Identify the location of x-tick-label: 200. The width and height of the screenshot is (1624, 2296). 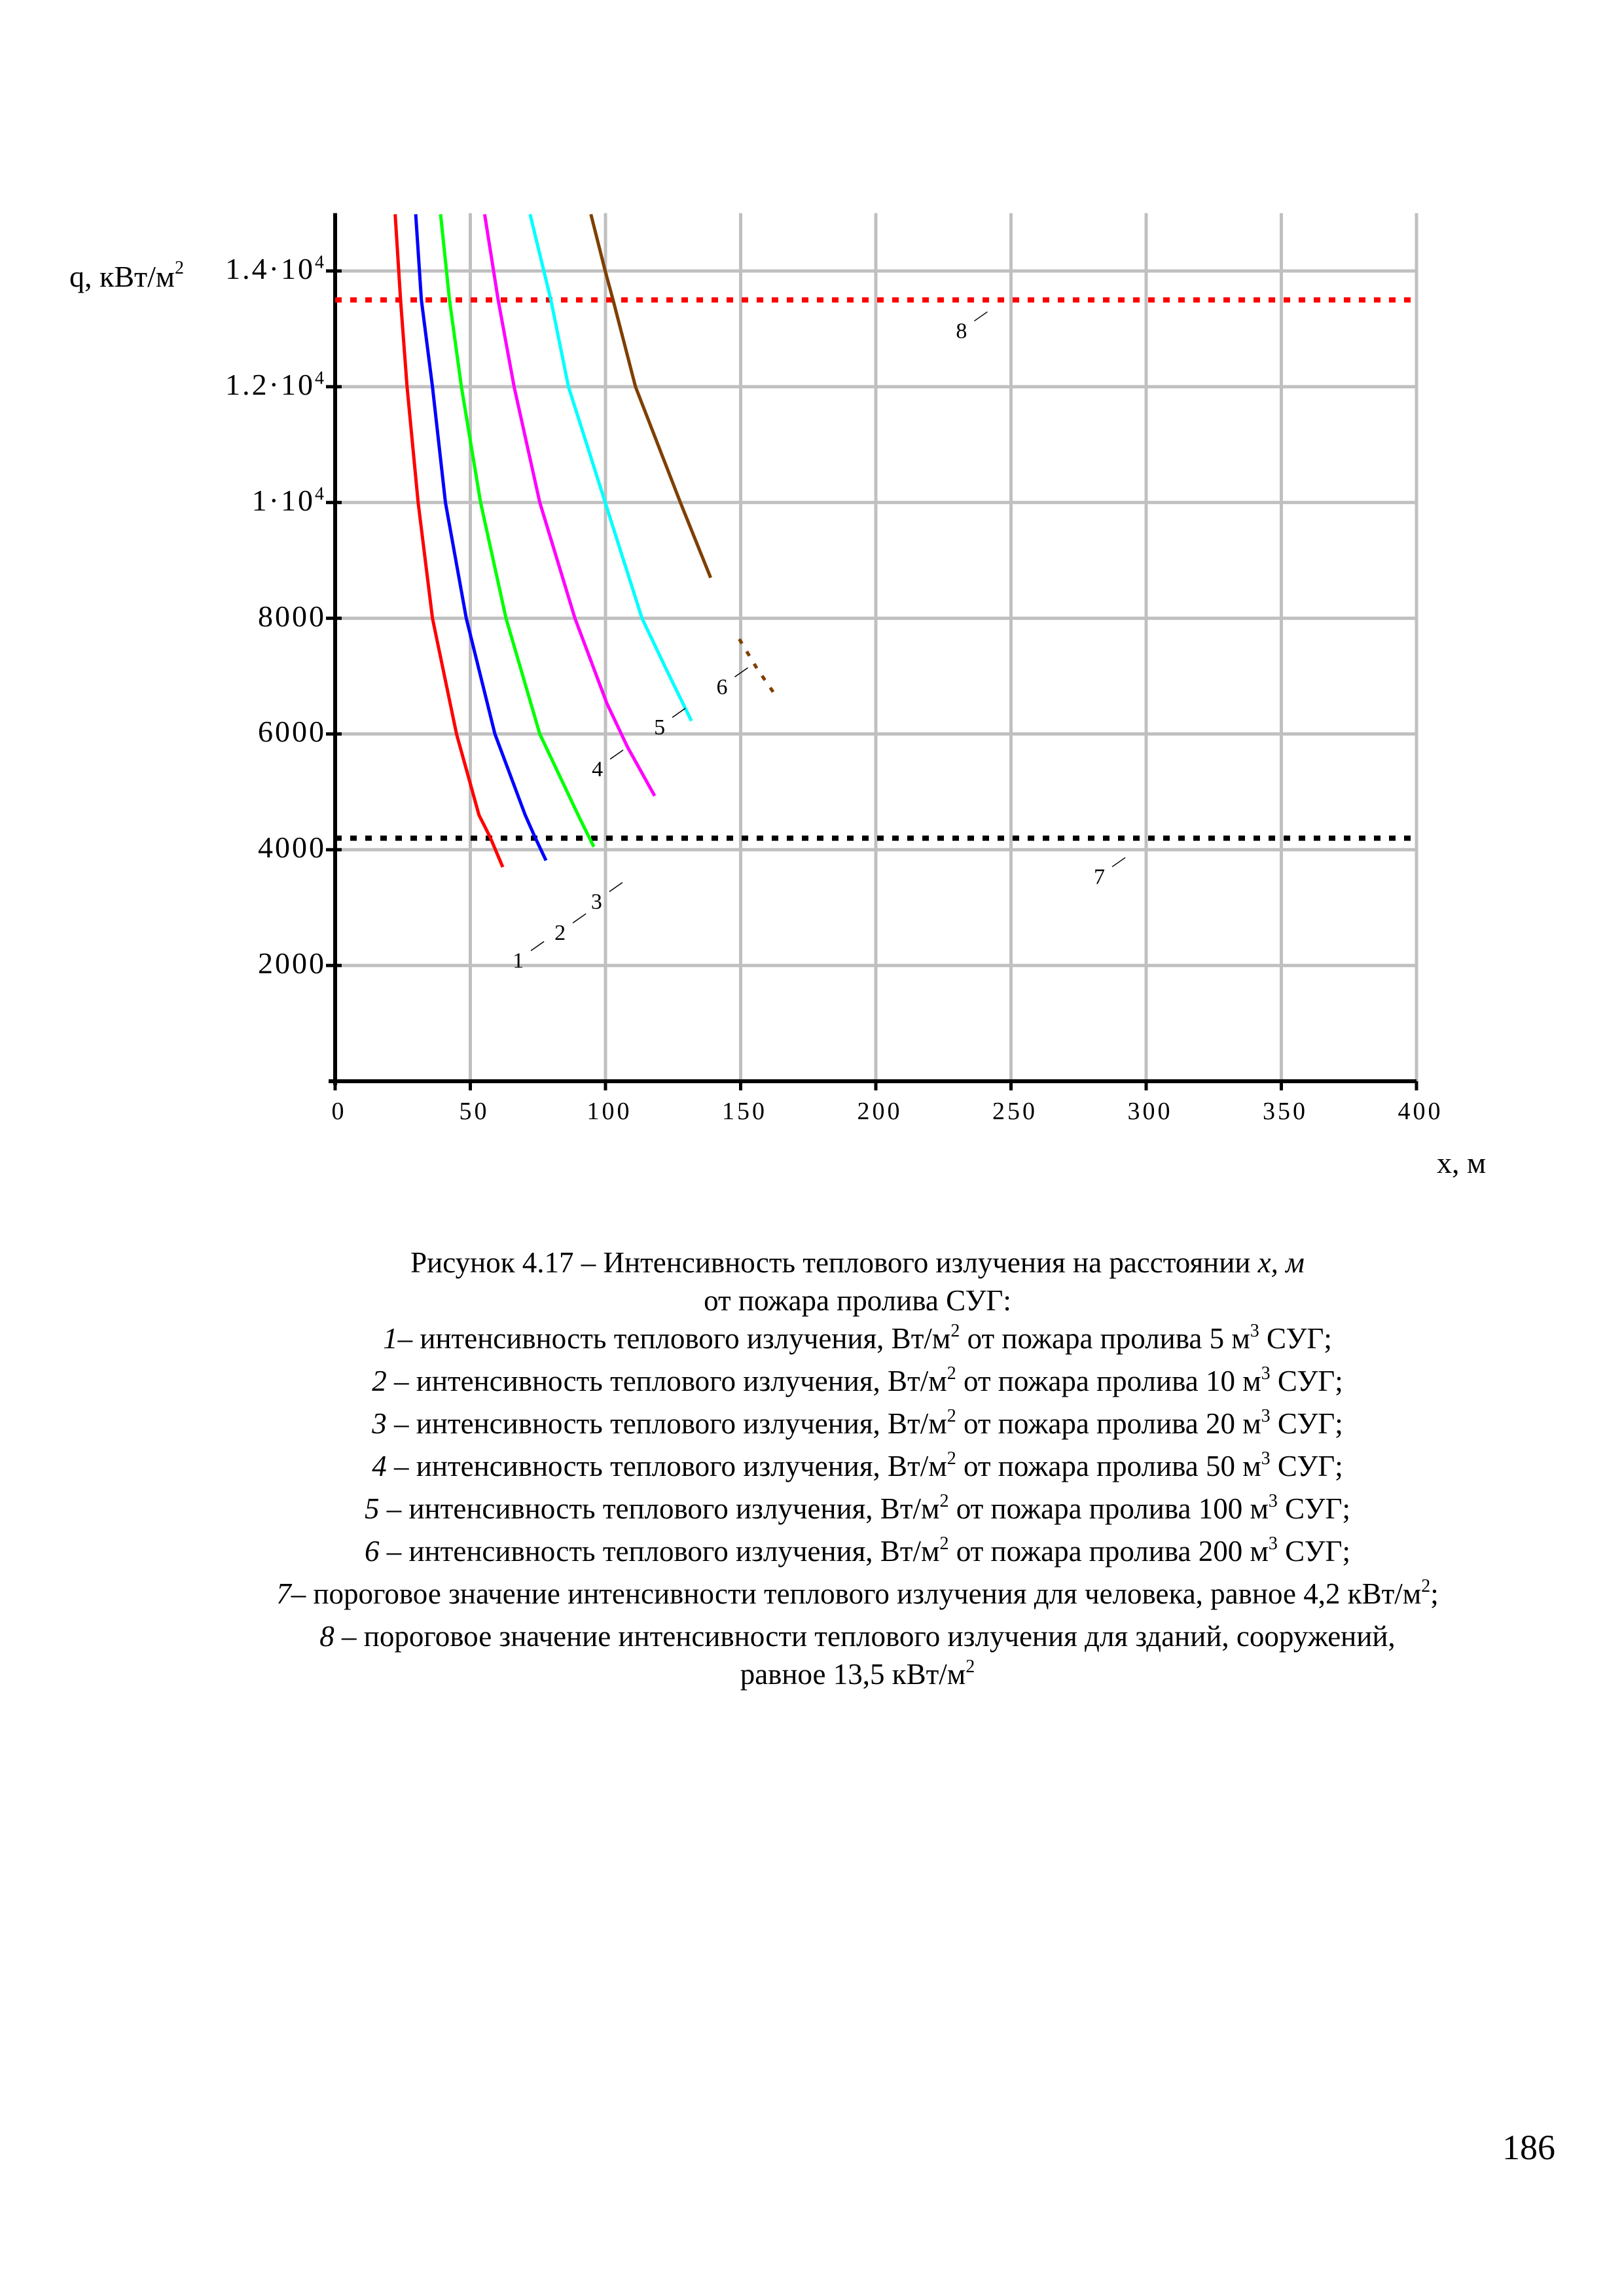
(880, 1111).